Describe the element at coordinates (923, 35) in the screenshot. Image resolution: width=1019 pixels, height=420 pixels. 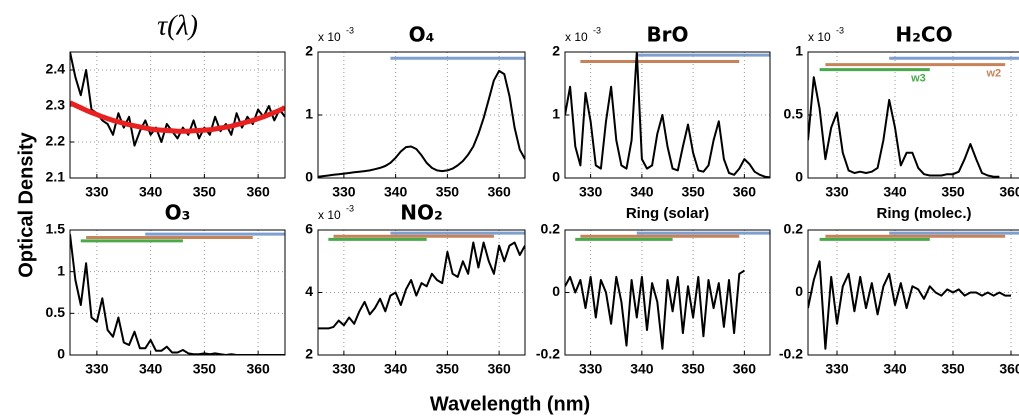
I see `chart-title: H₂CO` at that location.